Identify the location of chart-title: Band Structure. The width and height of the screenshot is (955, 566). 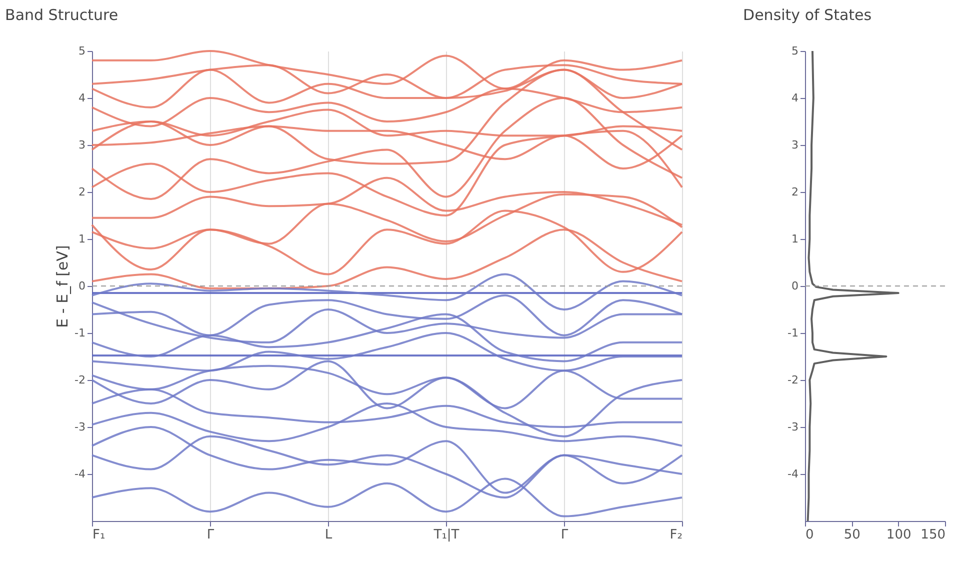
(61, 15).